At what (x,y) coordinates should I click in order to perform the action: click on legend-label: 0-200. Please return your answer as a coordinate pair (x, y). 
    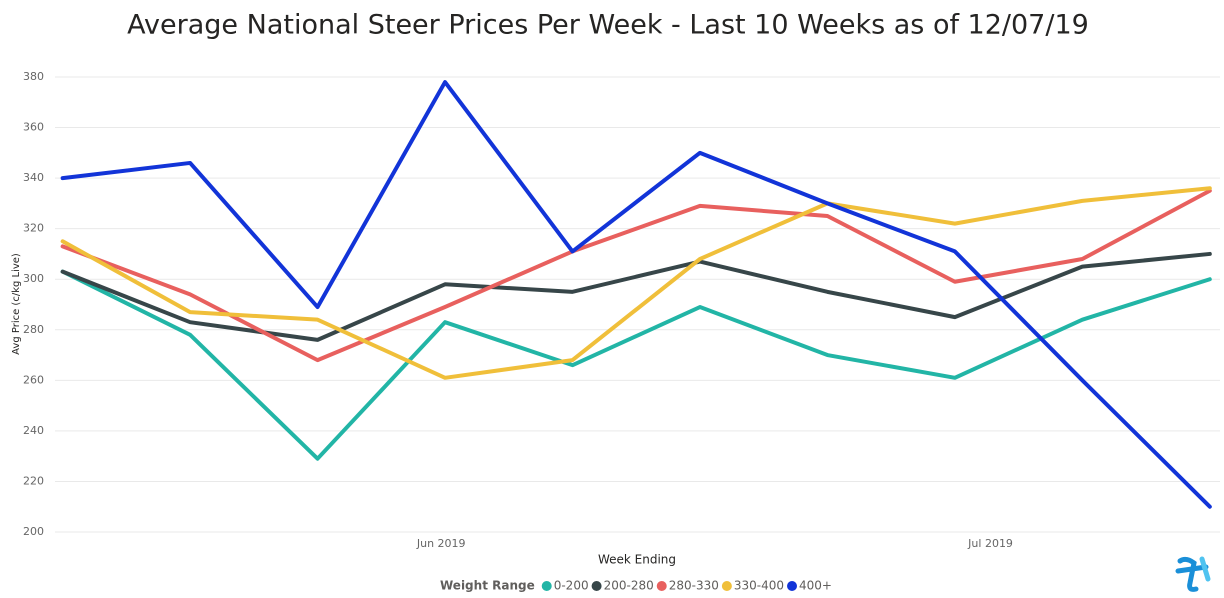
    Looking at the image, I should click on (571, 586).